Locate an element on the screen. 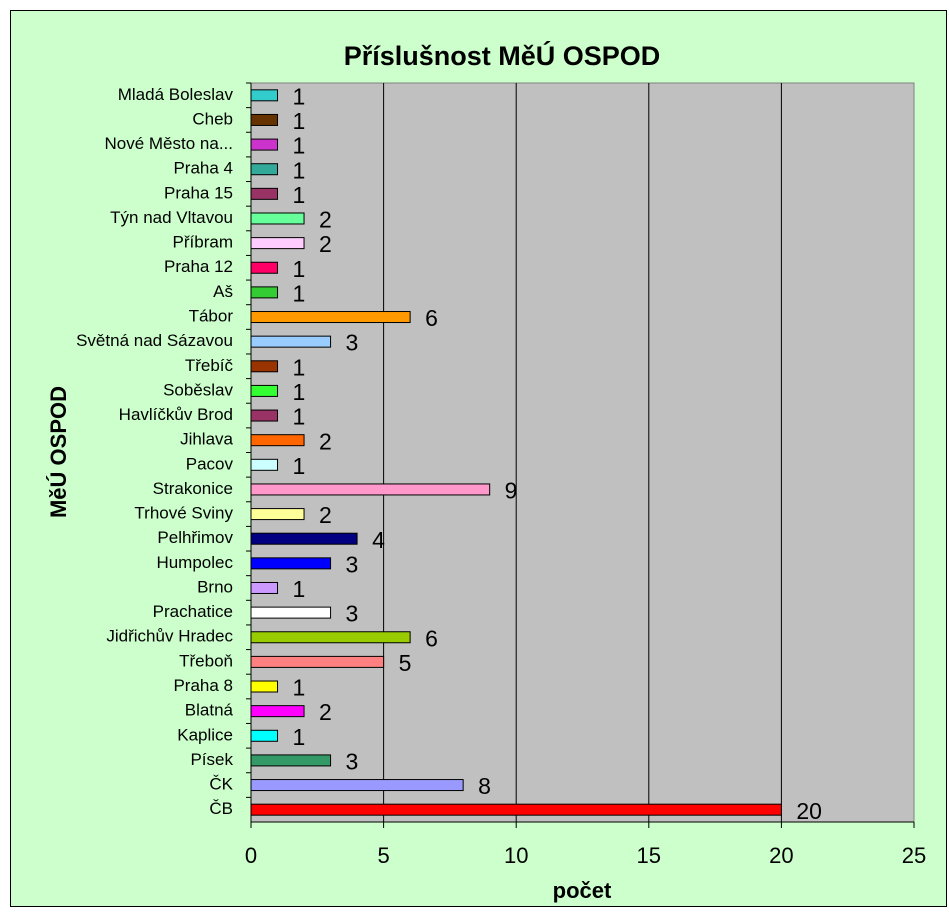 The width and height of the screenshot is (949, 914). y-tick-label: Praha 15 is located at coordinates (198, 192).